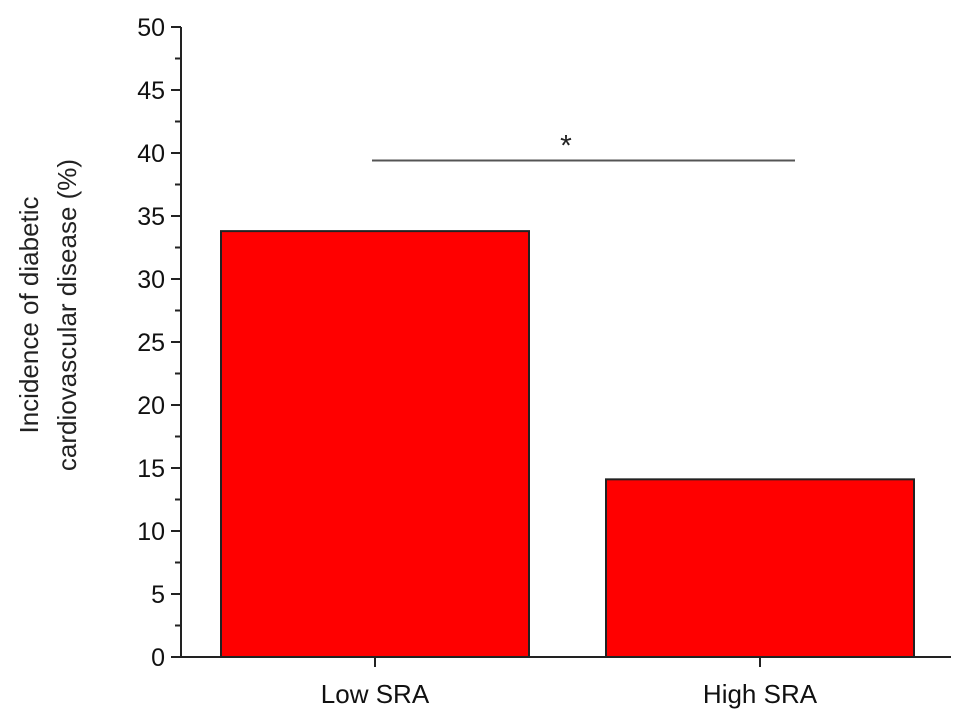 This screenshot has width=969, height=726. Describe the element at coordinates (151, 91) in the screenshot. I see `y-tick-label: 45` at that location.